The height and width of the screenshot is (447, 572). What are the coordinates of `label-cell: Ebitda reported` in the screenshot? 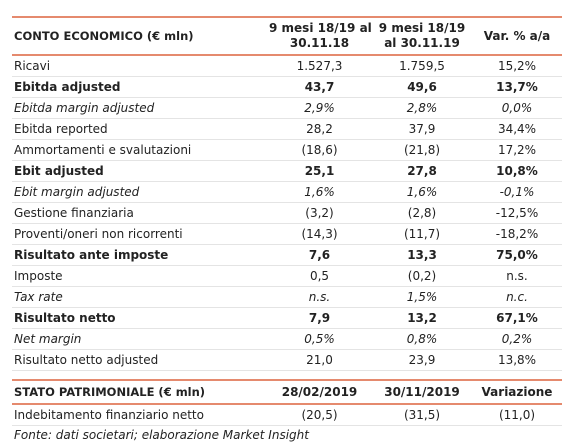 It's located at (139, 129).